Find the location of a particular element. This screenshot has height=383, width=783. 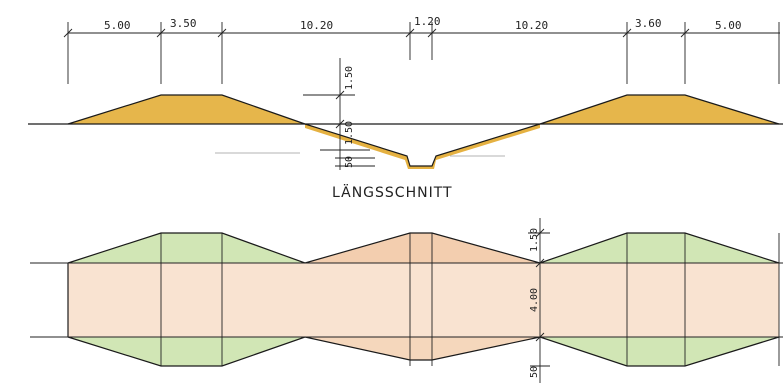

plan-wedge-upper-left is located at coordinates (186, 248).